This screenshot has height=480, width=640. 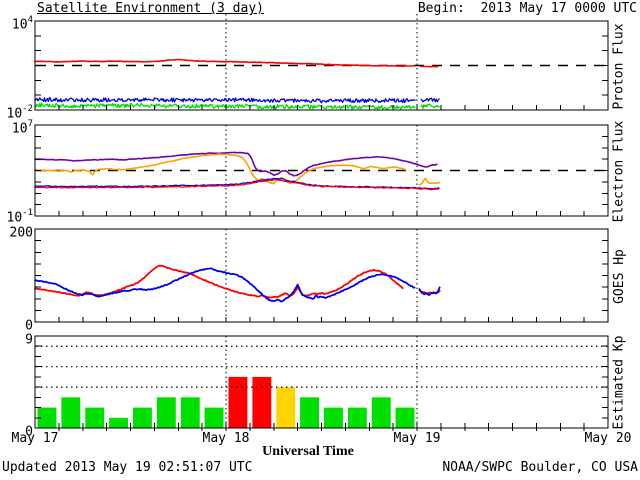 I want to click on plot-title: Satellite Environment (3 day), so click(x=150, y=8).